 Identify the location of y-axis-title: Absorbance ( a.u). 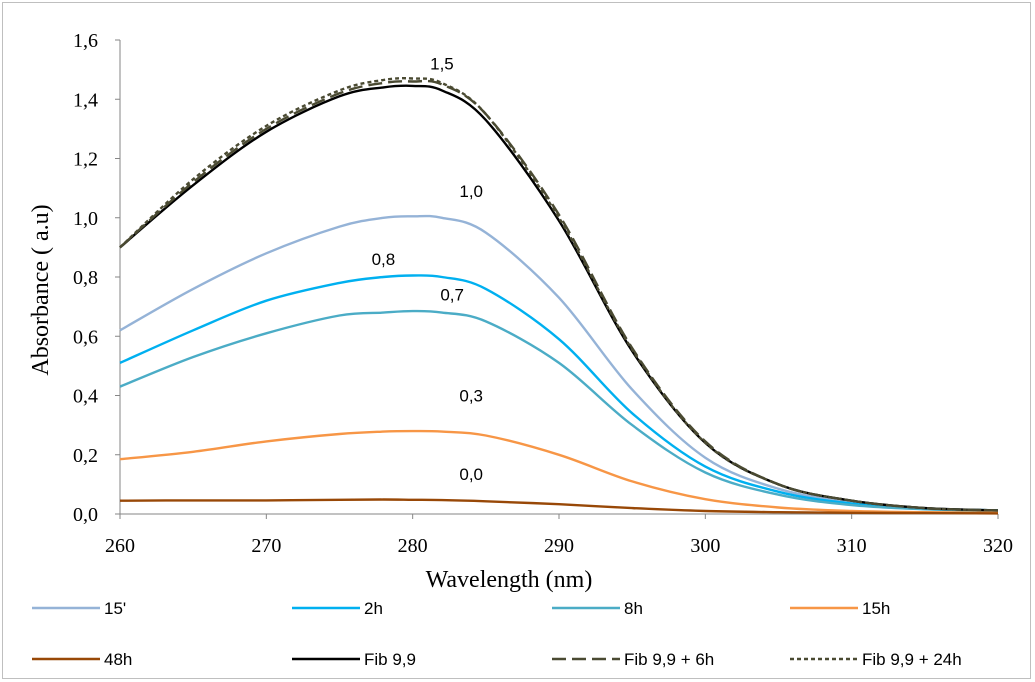
(41, 289).